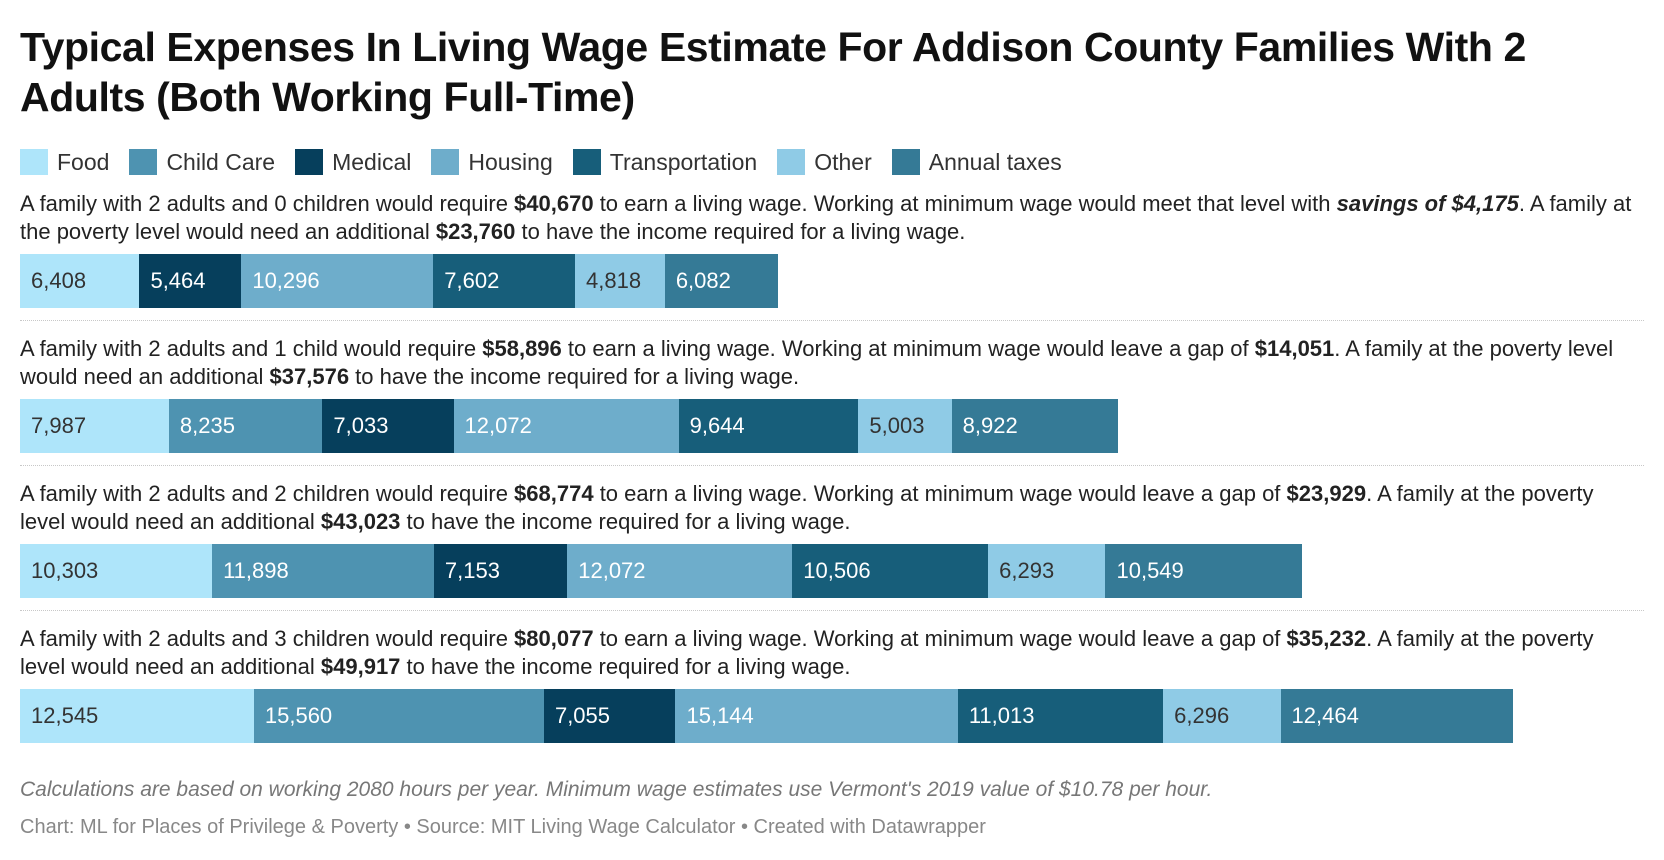 Image resolution: width=1664 pixels, height=860 pixels. Describe the element at coordinates (554, 638) in the screenshot. I see `highlight-value: $80,077` at that location.